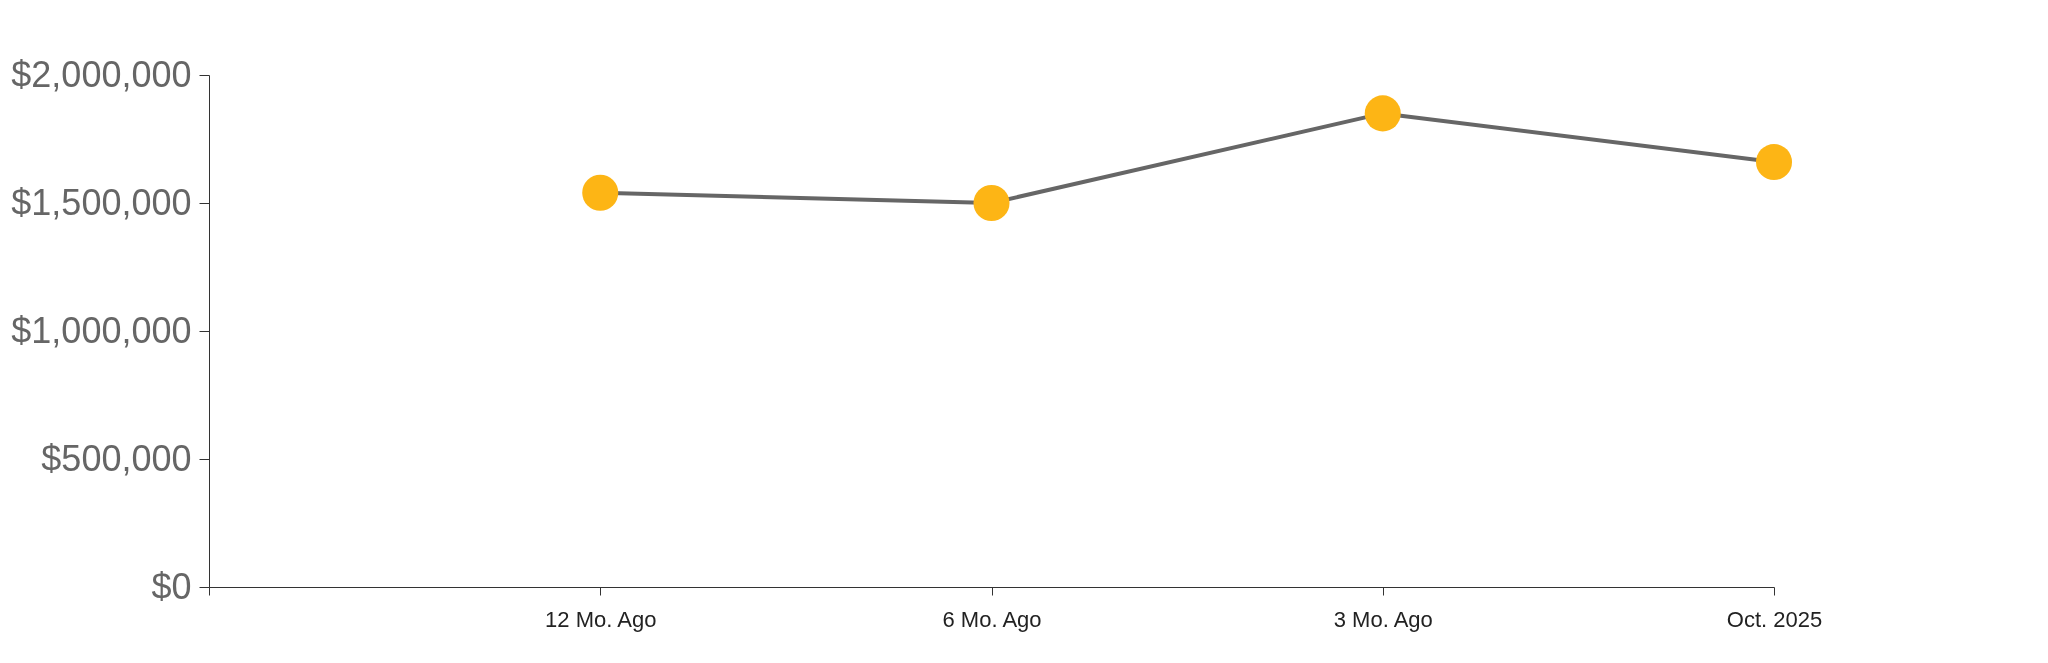 The image size is (2048, 663). Describe the element at coordinates (101, 74) in the screenshot. I see `y-tick-label: $2,000,000` at that location.